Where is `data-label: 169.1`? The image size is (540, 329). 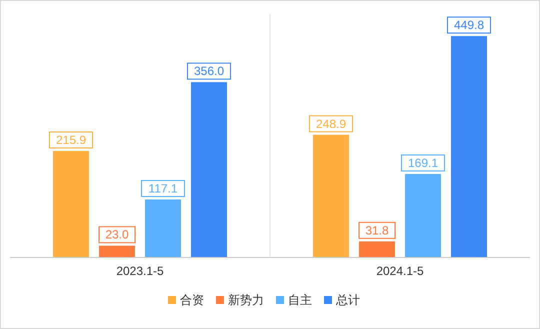 data-label: 169.1 is located at coordinates (423, 163).